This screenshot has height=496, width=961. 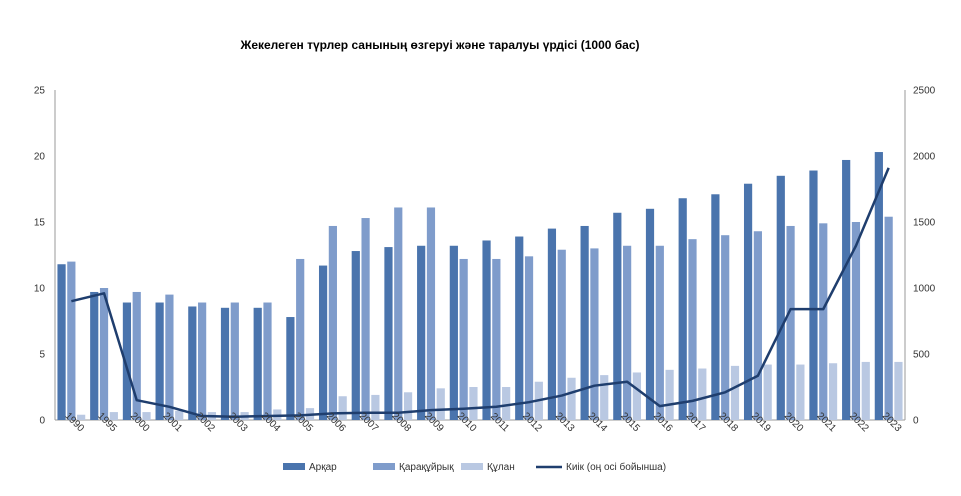 I want to click on y-right-tick-label: 2500, so click(x=924, y=91).